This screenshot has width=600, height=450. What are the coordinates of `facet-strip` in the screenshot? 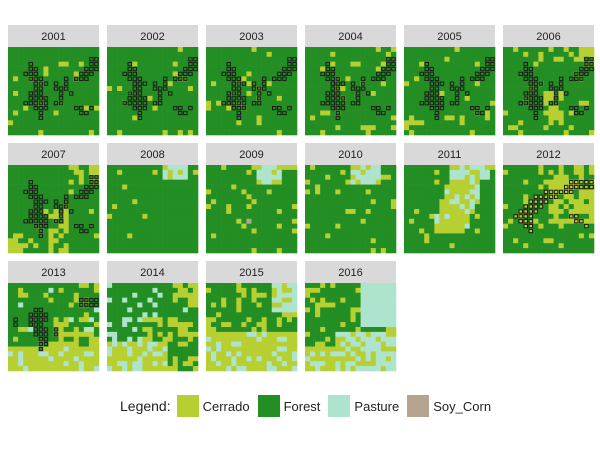 It's located at (152, 36).